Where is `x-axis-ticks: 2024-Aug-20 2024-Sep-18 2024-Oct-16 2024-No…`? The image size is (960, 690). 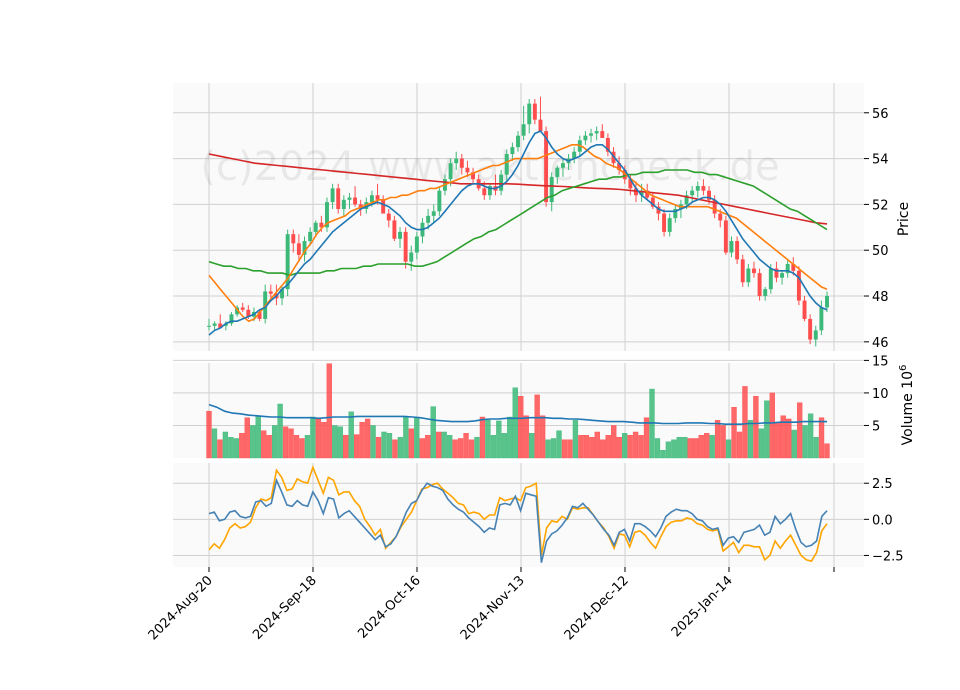 x-axis-ticks: 2024-Aug-20 2024-Sep-18 2024-Oct-16 2024-No… is located at coordinates (490, 605).